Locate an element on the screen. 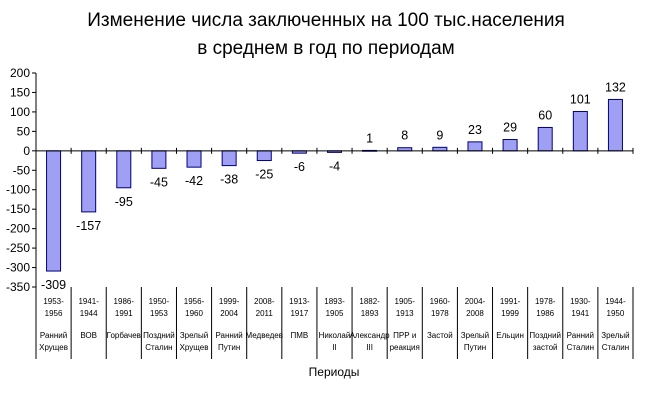  data-label: 23 is located at coordinates (475, 130).